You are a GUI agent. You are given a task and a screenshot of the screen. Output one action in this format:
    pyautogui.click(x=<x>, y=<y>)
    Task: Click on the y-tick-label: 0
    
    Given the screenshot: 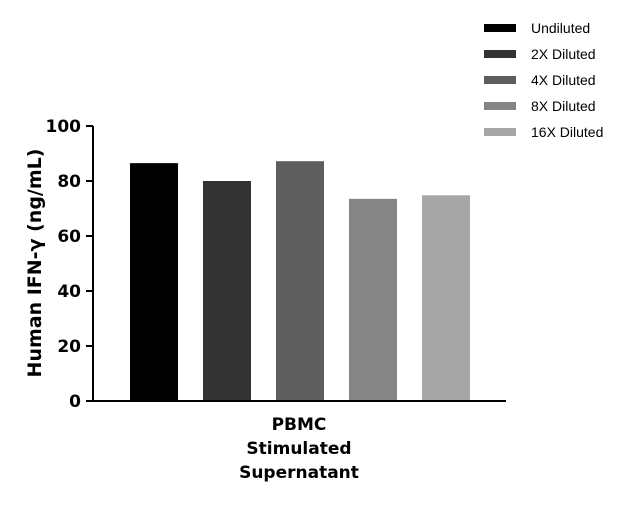 What is the action you would take?
    pyautogui.click(x=75, y=402)
    